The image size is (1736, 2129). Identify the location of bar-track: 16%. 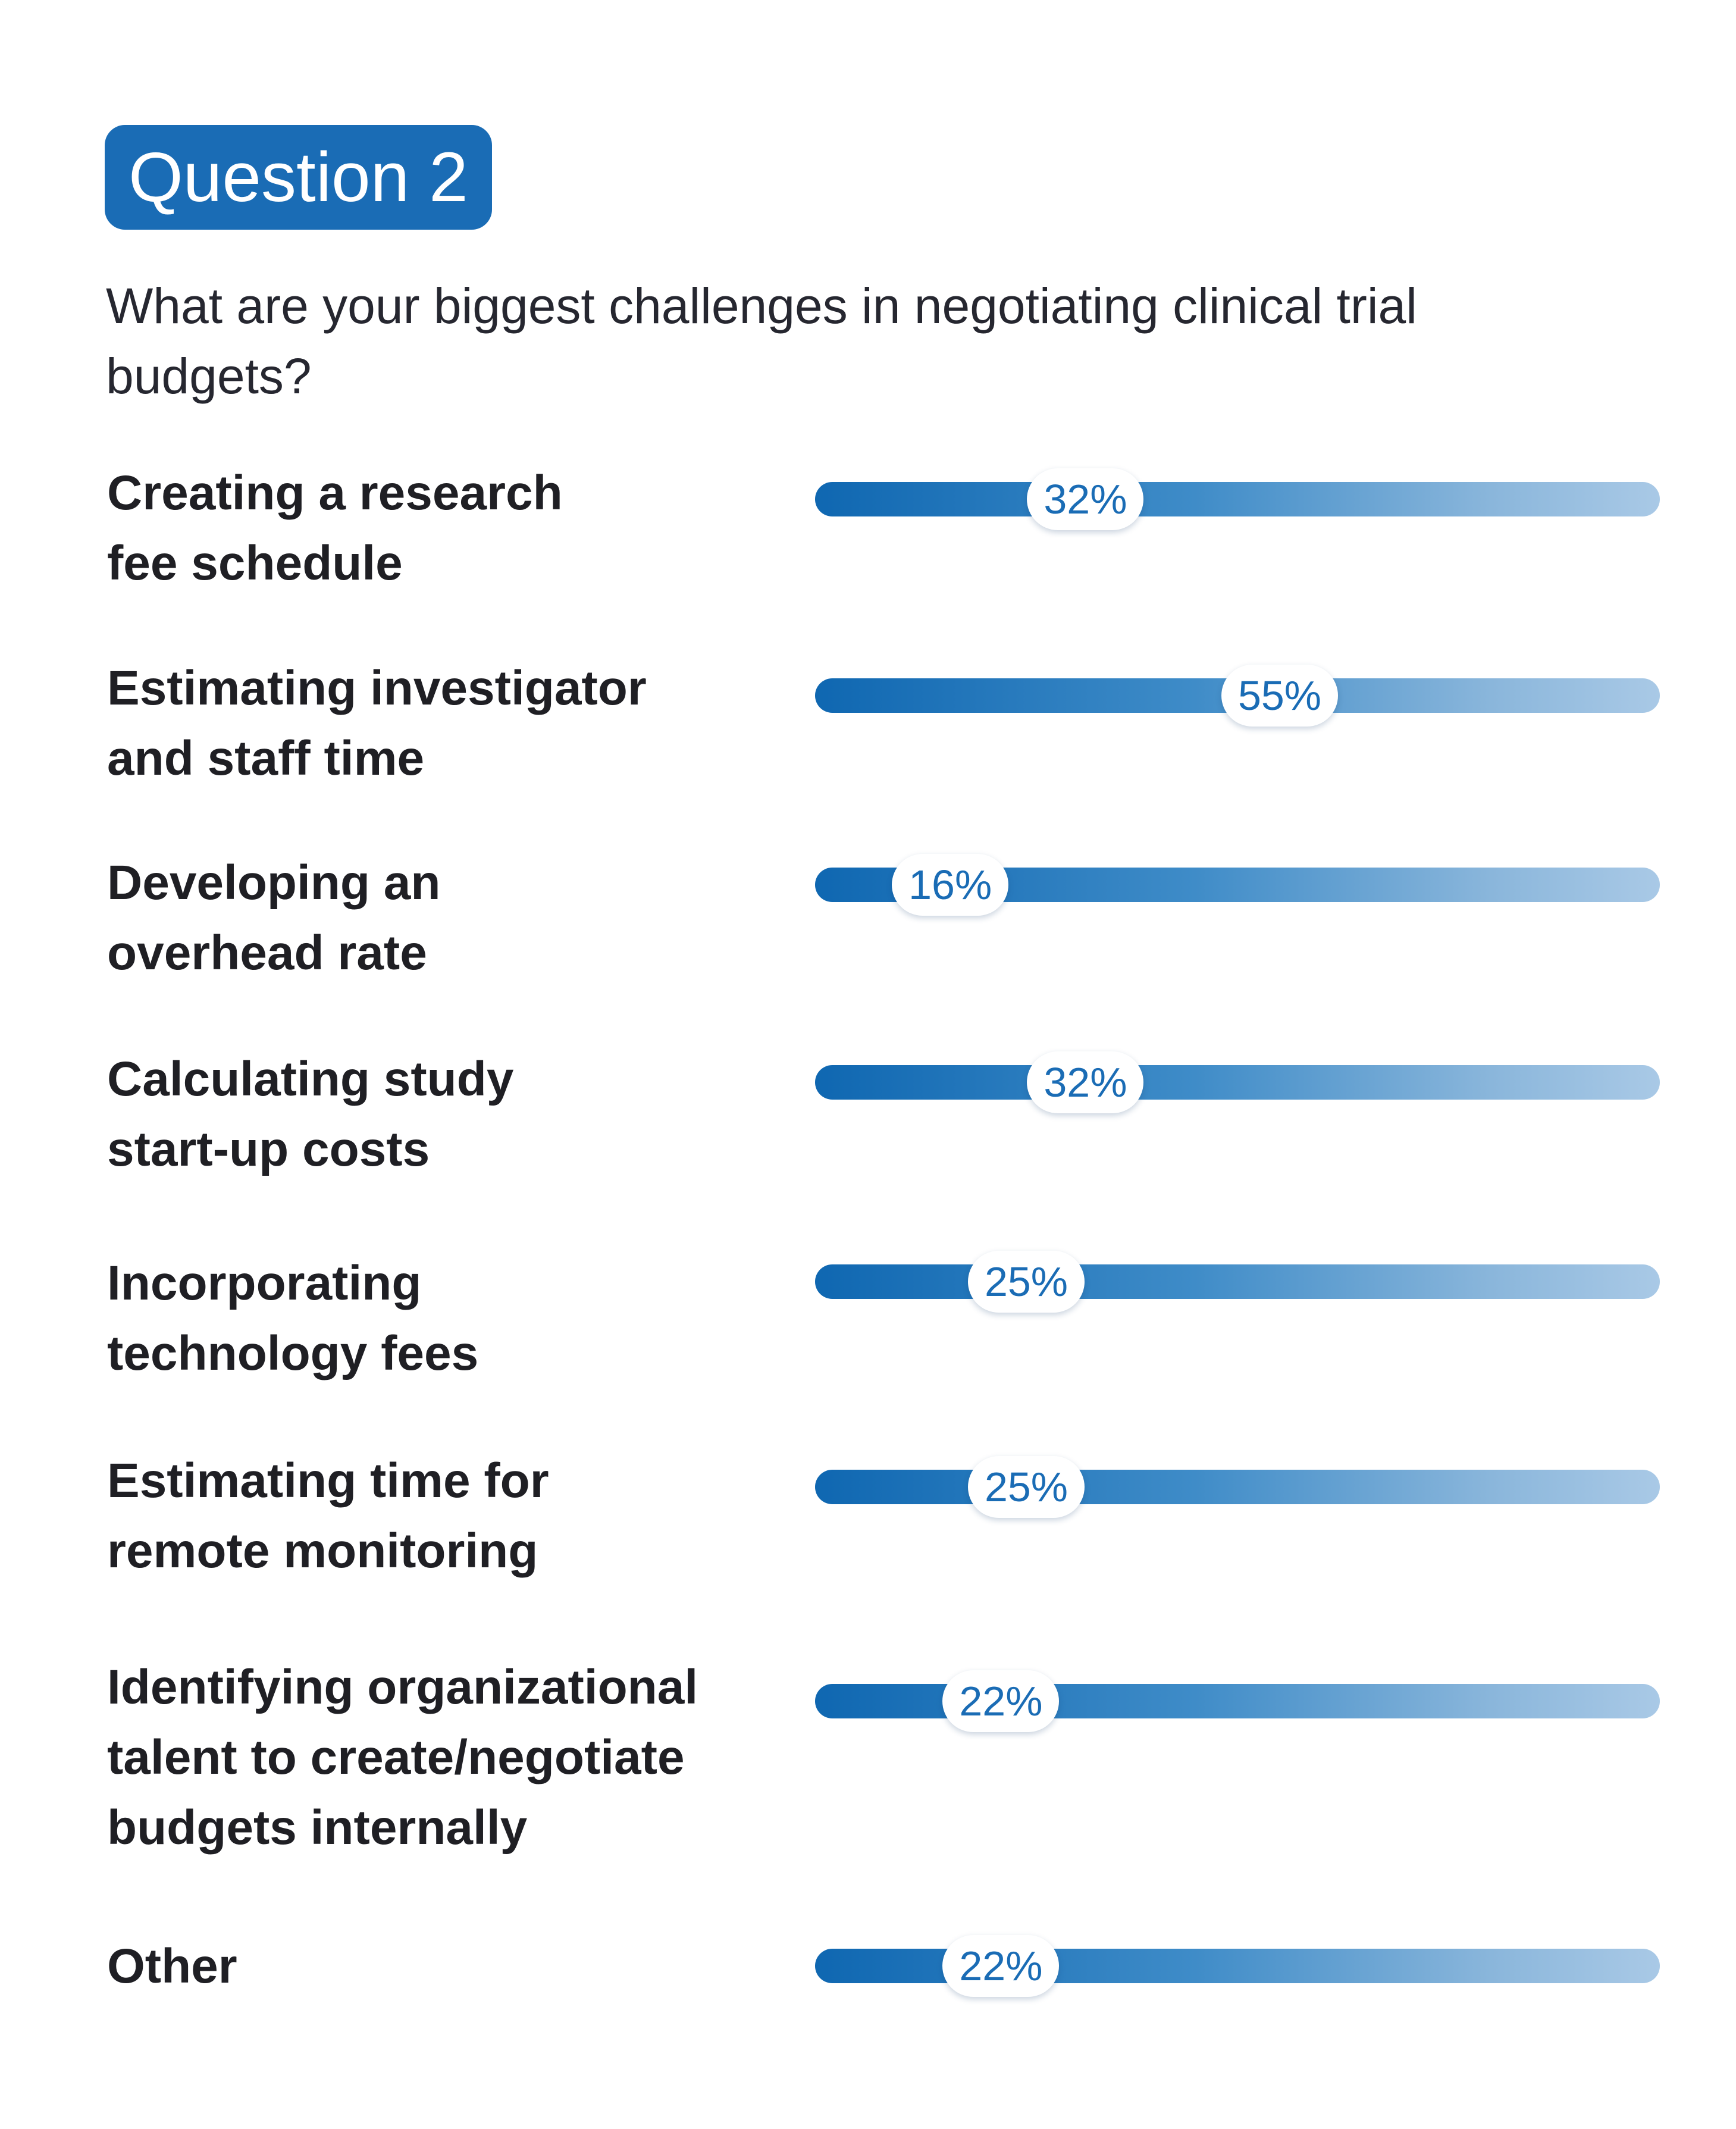
(1237, 885).